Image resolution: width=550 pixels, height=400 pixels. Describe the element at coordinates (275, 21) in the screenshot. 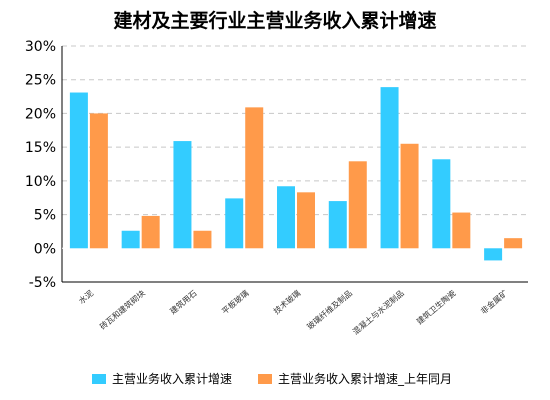

I see `chart-title: 建材及主要行业主营业务收入累计增速` at that location.